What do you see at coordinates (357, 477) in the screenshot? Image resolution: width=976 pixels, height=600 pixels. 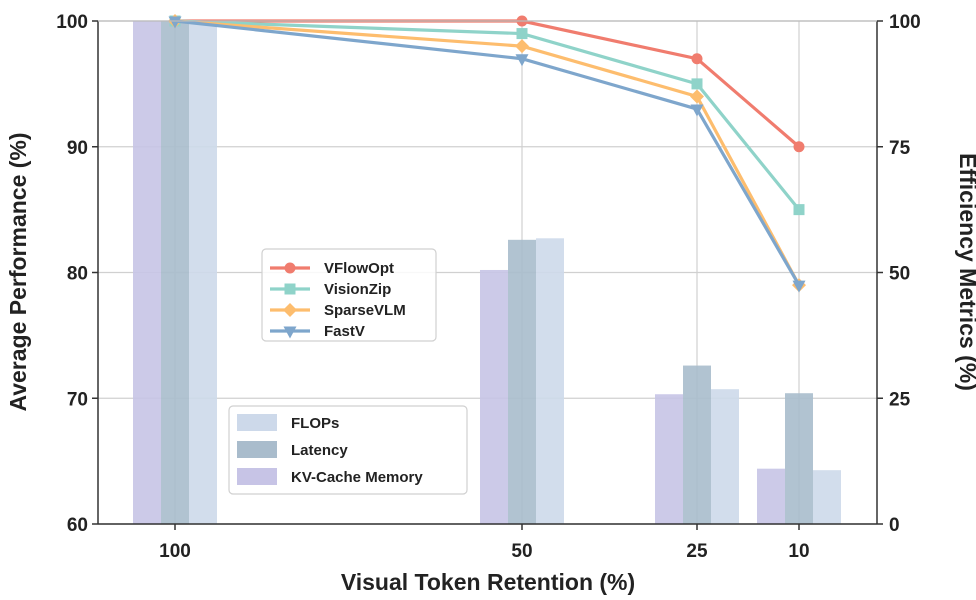 I see `legend-label-kv-cache-memory: KV-Cache Memory` at bounding box center [357, 477].